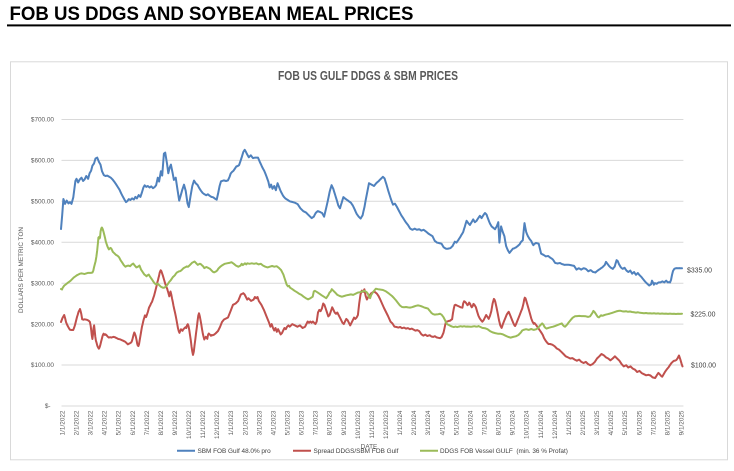  I want to click on svg-text: 12/1/2022, so click(217, 424).